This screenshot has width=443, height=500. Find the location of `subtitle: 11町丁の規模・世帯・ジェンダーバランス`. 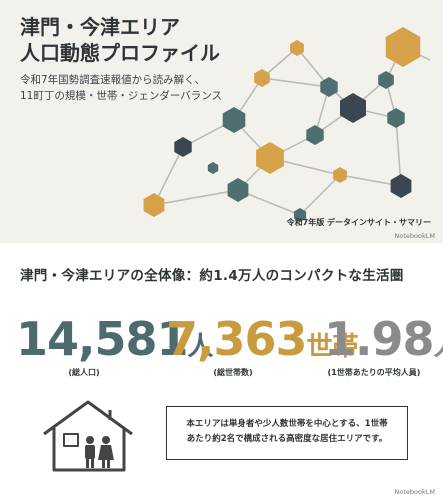

subtitle: 11町丁の規模・世帯・ジェンダーバランス is located at coordinates (121, 96).